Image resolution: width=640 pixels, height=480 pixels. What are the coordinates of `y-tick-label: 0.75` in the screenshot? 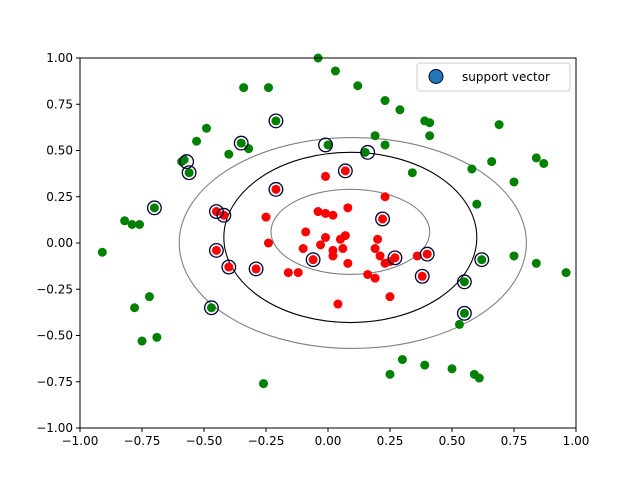 It's located at (59, 104).